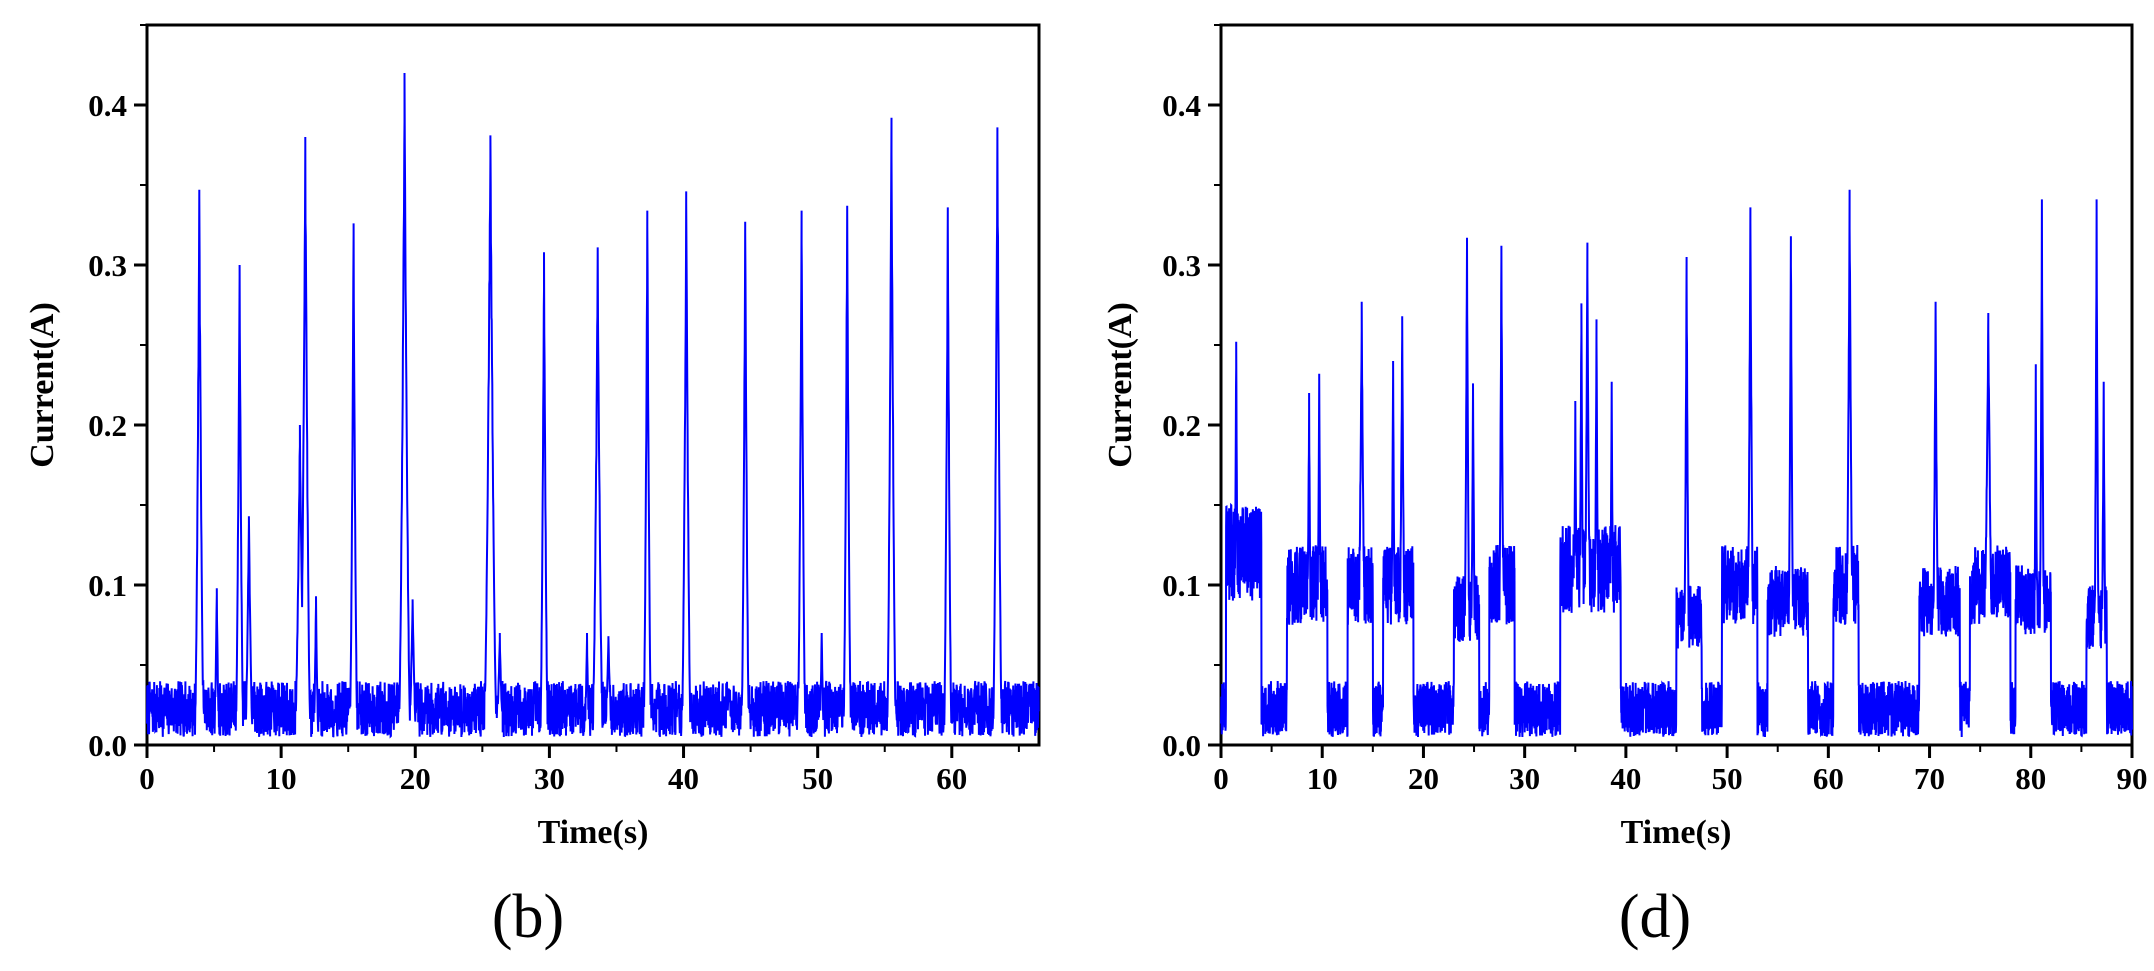  What do you see at coordinates (1929, 778) in the screenshot?
I see `x-tick-label: 70` at bounding box center [1929, 778].